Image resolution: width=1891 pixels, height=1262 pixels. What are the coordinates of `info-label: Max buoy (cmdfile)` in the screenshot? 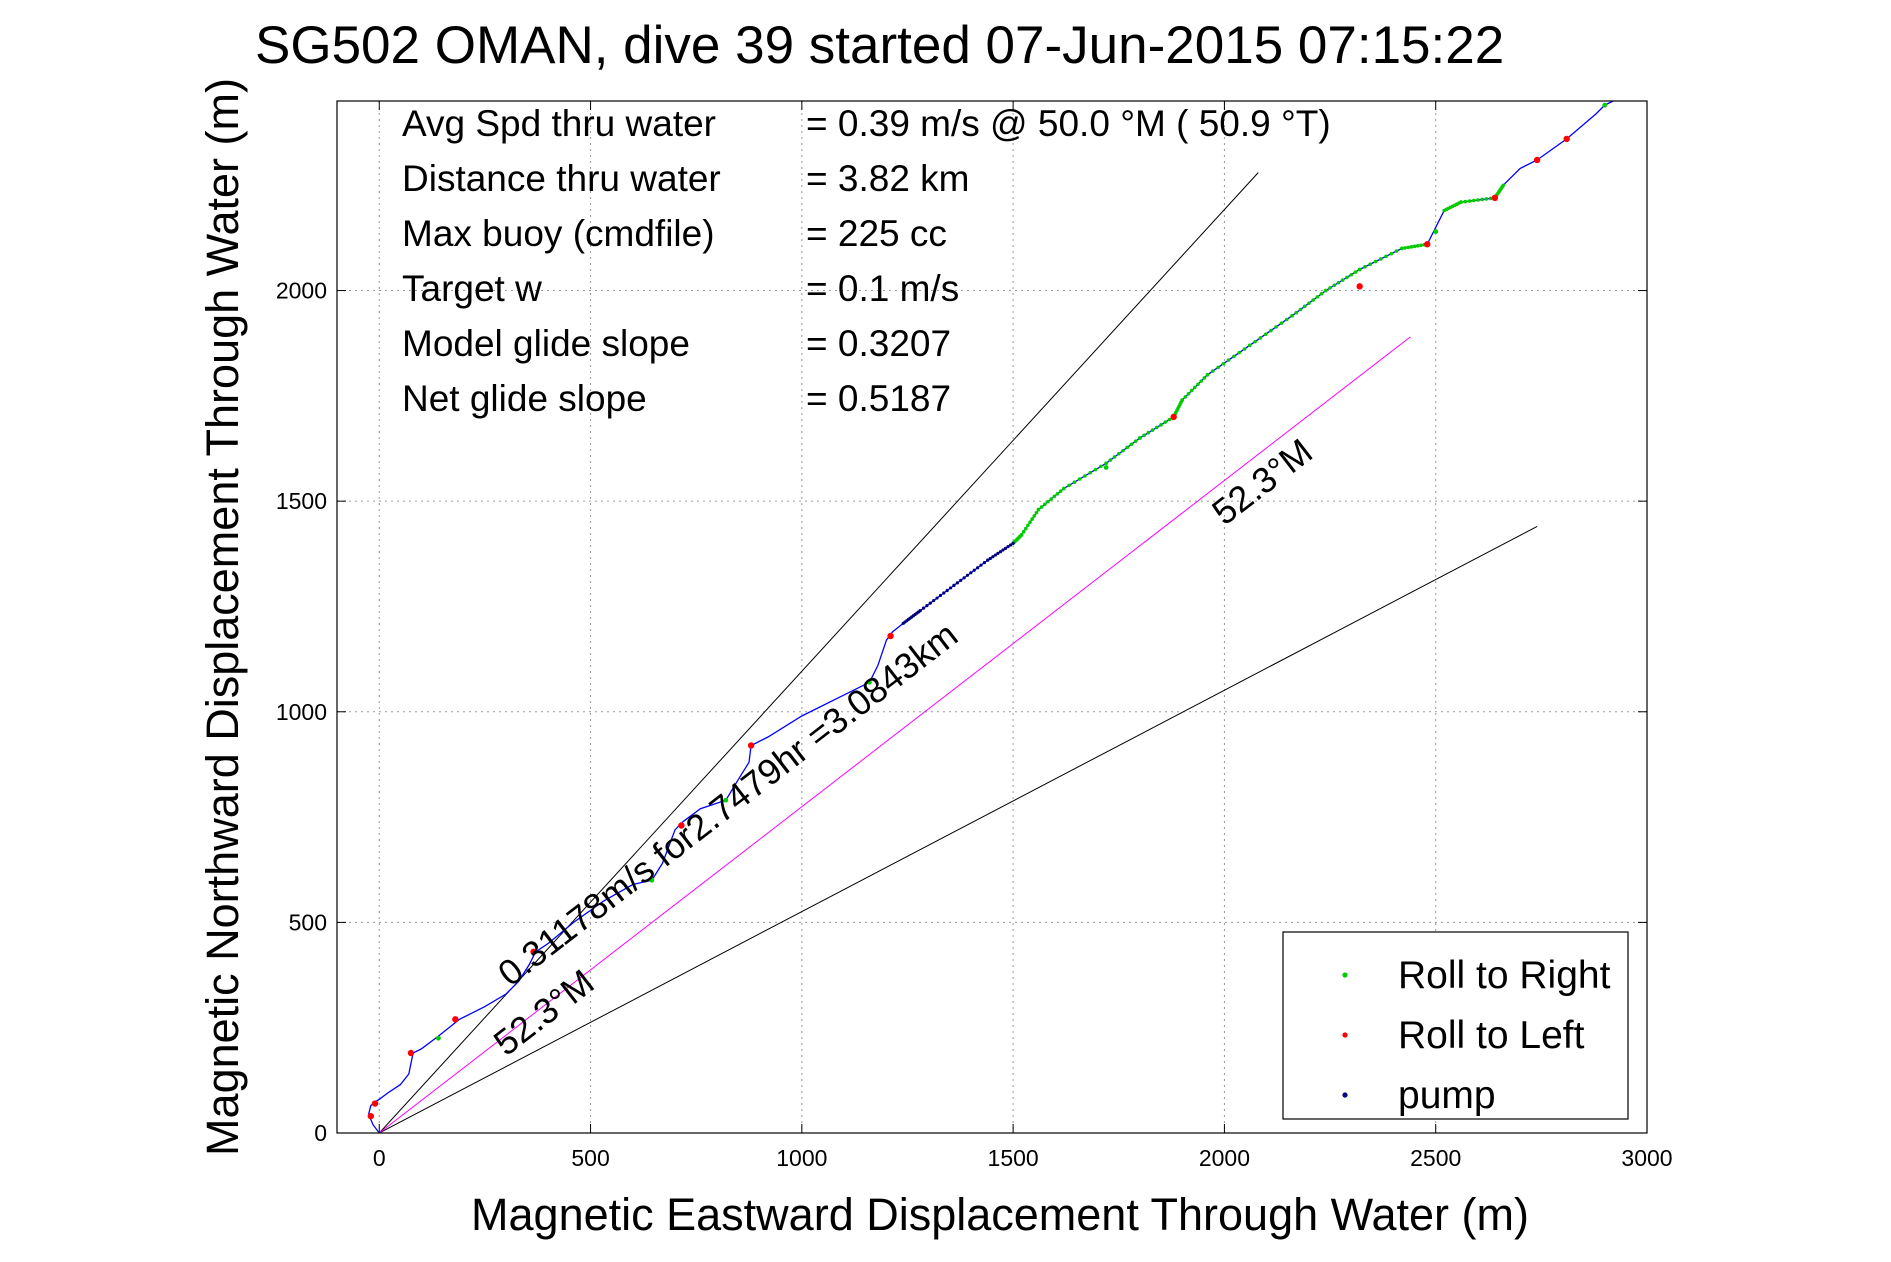 It's located at (558, 233).